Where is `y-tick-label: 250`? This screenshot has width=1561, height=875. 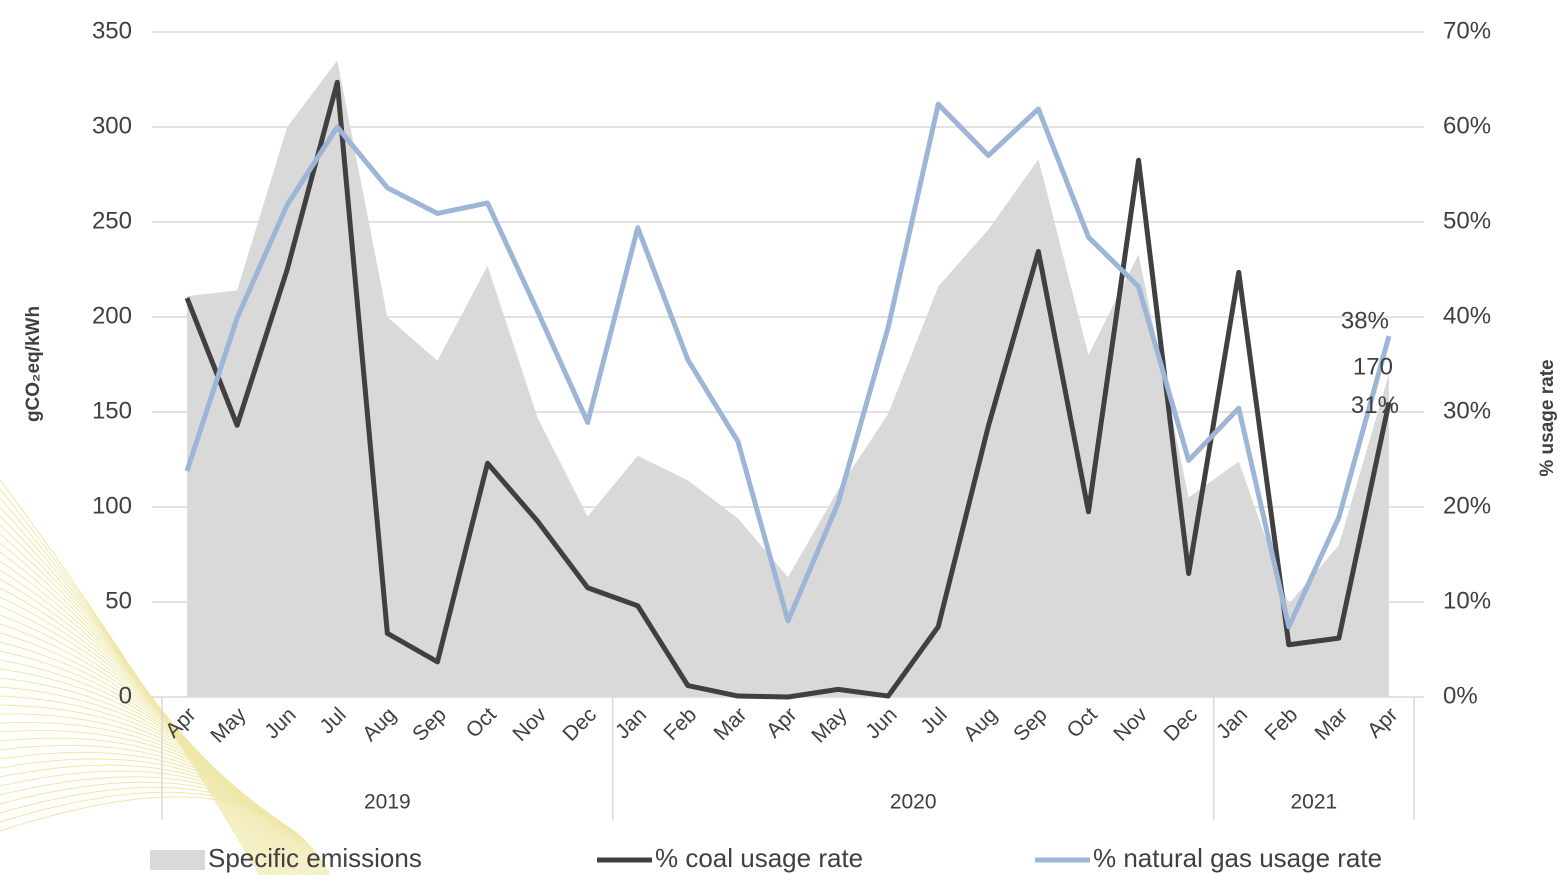
y-tick-label: 250 is located at coordinates (112, 220).